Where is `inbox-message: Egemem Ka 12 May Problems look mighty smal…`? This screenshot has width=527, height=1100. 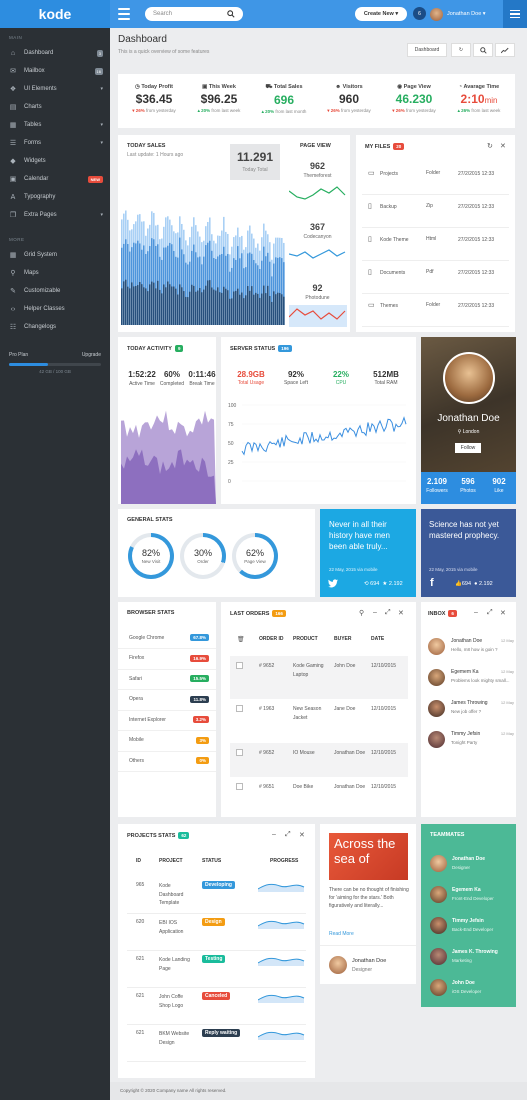
inbox-message: Egemem Ka 12 May Problems look mighty smal… is located at coordinates (471, 682).